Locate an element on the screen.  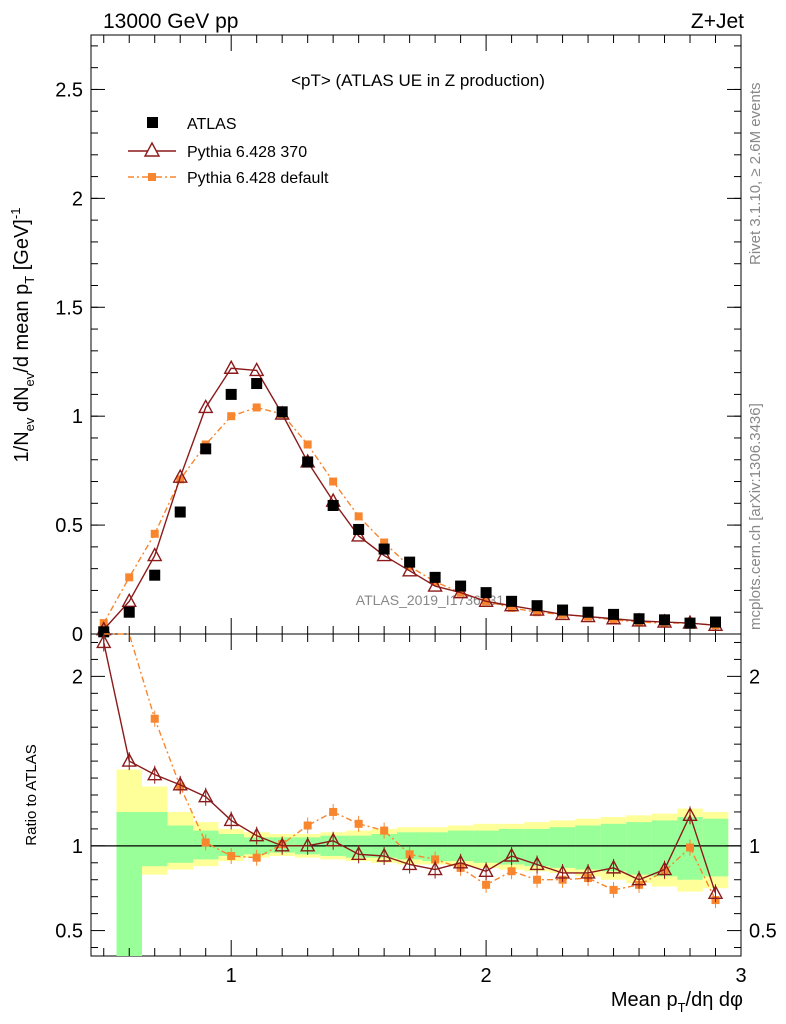
rivet-version-text: Rivet 3.1.10, ≥ 2.6M events is located at coordinates (755, 174).